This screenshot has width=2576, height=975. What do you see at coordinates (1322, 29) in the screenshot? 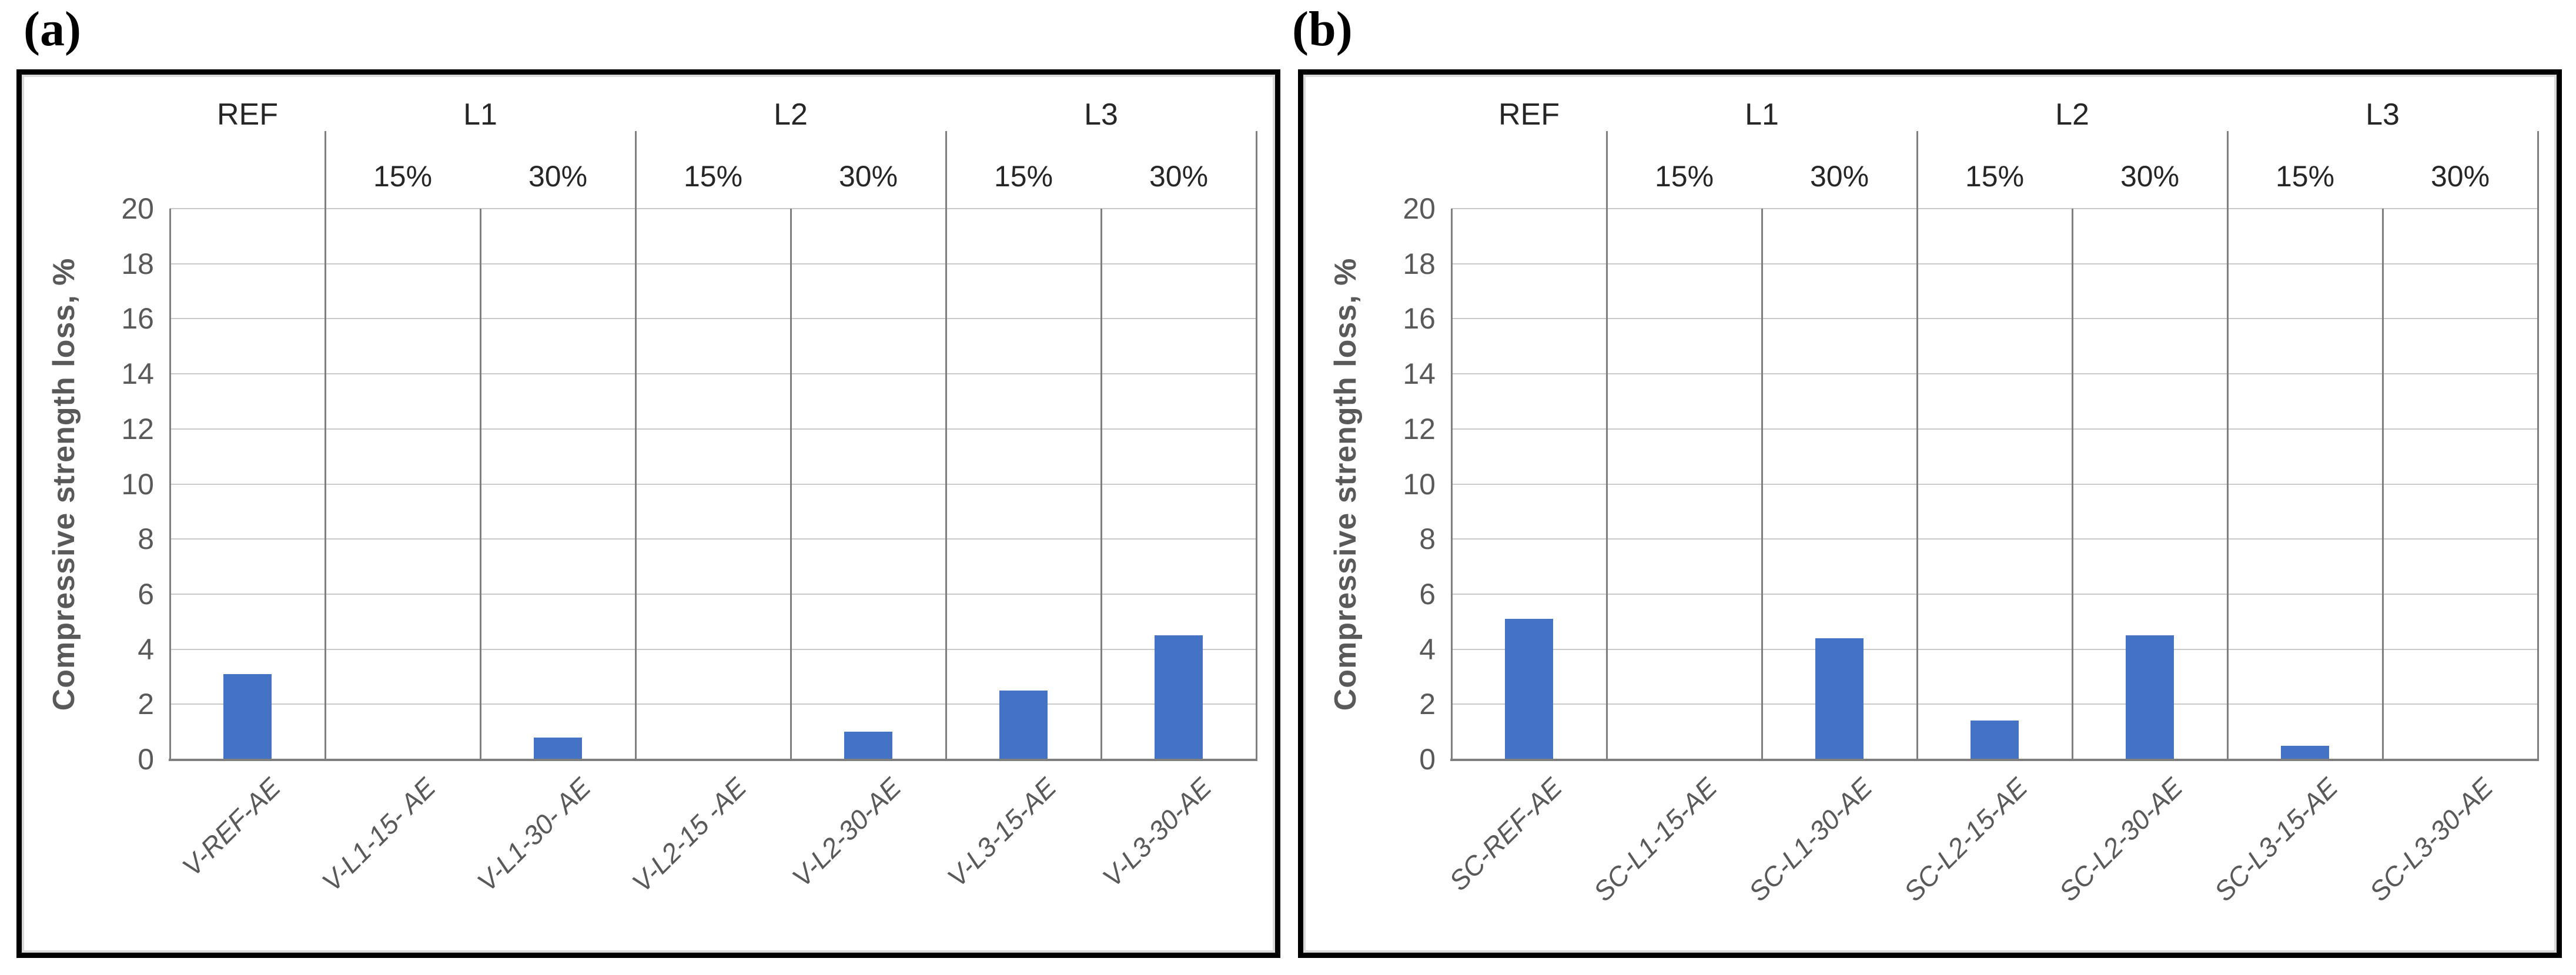
I see `panel-b-tag: (b)` at bounding box center [1322, 29].